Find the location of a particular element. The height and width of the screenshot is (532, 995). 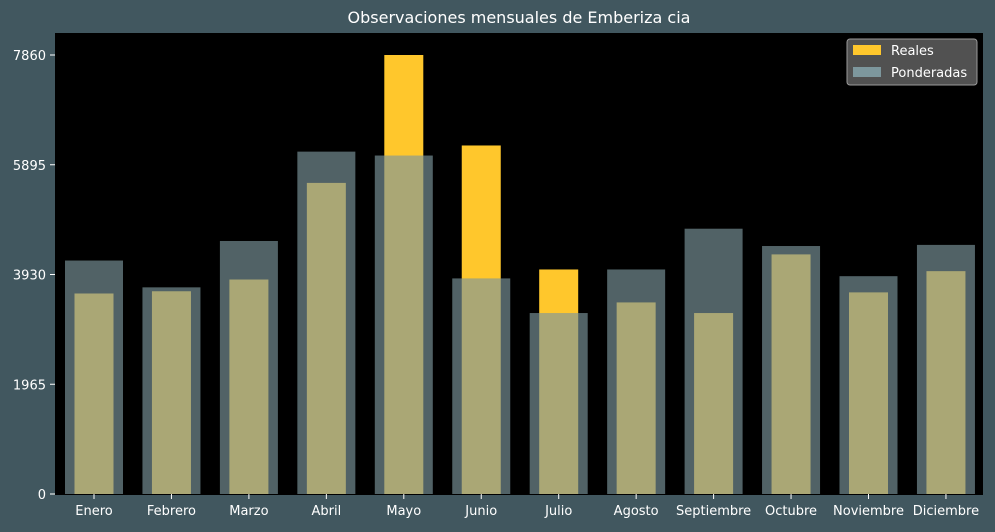

y-tick-label: 3930 is located at coordinates (29, 276).